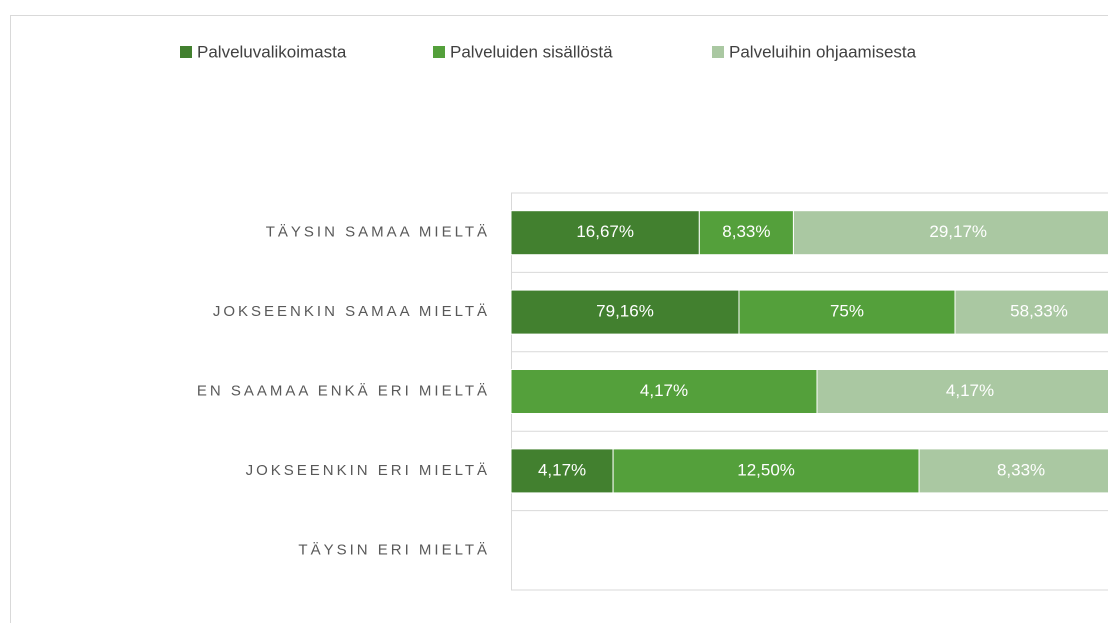 The image size is (1108, 623). I want to click on legend-label: Palveluiden sisällöstä, so click(531, 51).